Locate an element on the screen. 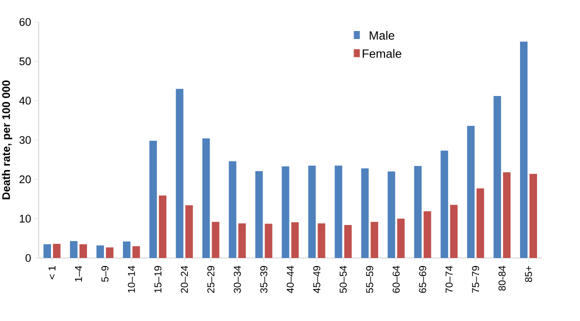 Image resolution: width=580 pixels, height=321 pixels. x-tick-label: 5–9 is located at coordinates (104, 274).